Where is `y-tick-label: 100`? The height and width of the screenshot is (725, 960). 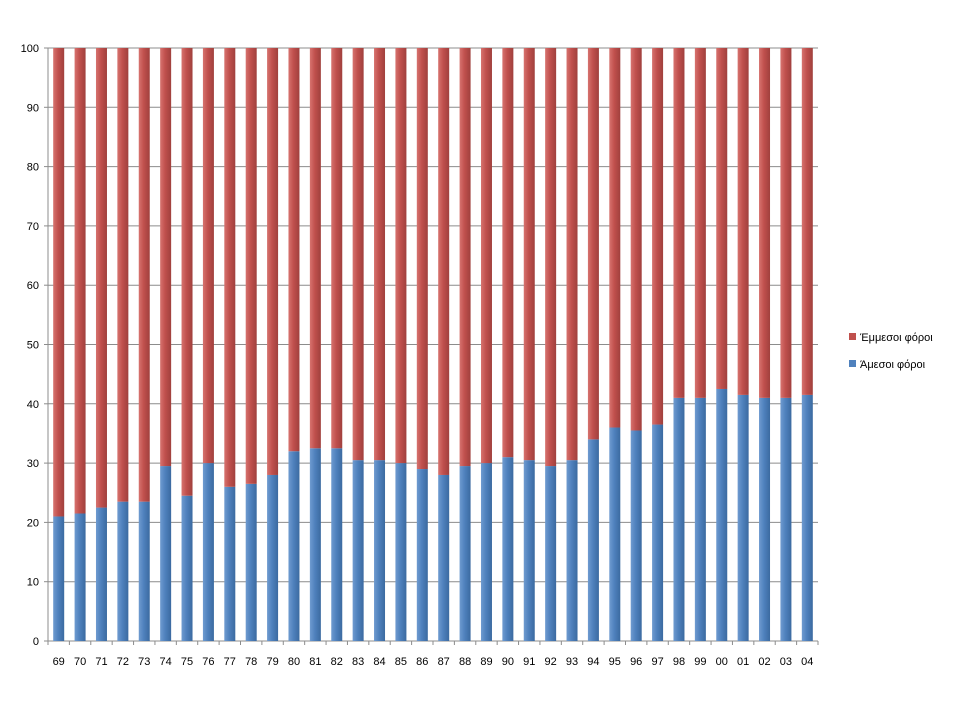 y-tick-label: 100 is located at coordinates (30, 49).